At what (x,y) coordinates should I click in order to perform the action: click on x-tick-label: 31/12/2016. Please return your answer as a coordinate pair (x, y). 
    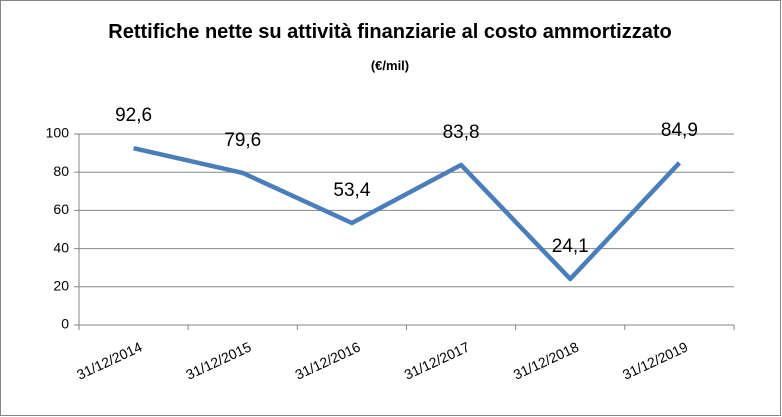
    Looking at the image, I should click on (327, 360).